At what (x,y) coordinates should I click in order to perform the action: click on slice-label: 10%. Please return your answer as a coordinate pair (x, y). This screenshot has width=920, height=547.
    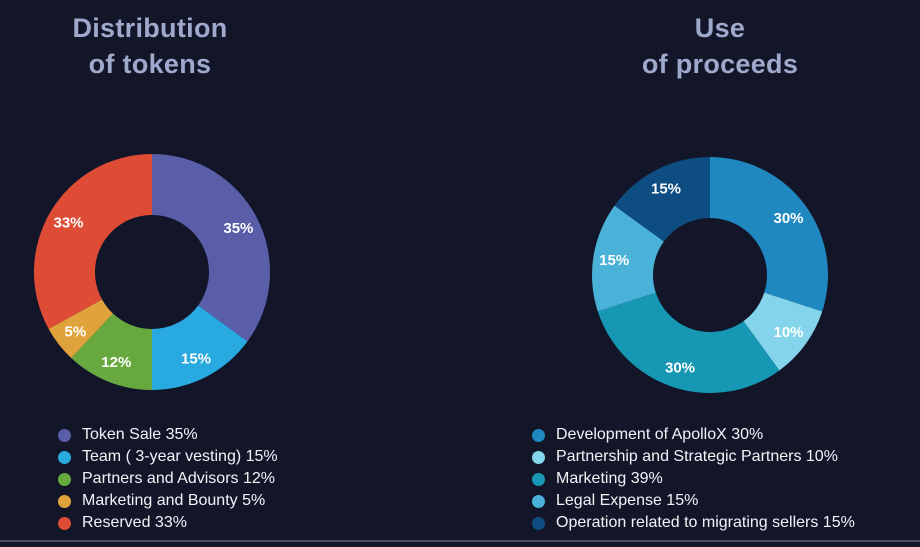
    Looking at the image, I should click on (788, 332).